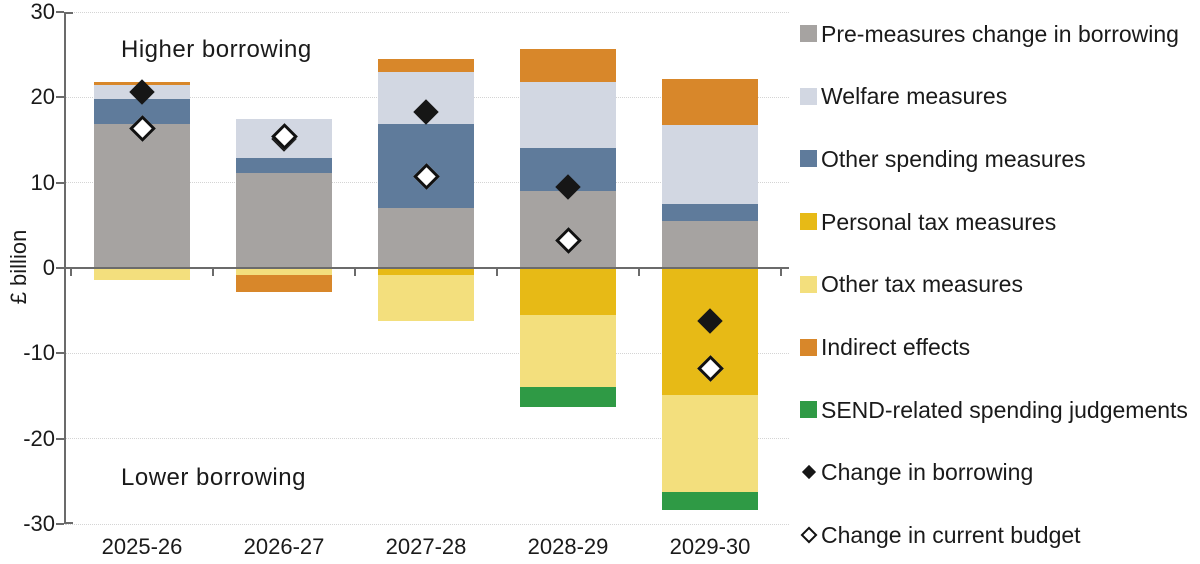  Describe the element at coordinates (427, 439) in the screenshot. I see `gridline--20` at that location.